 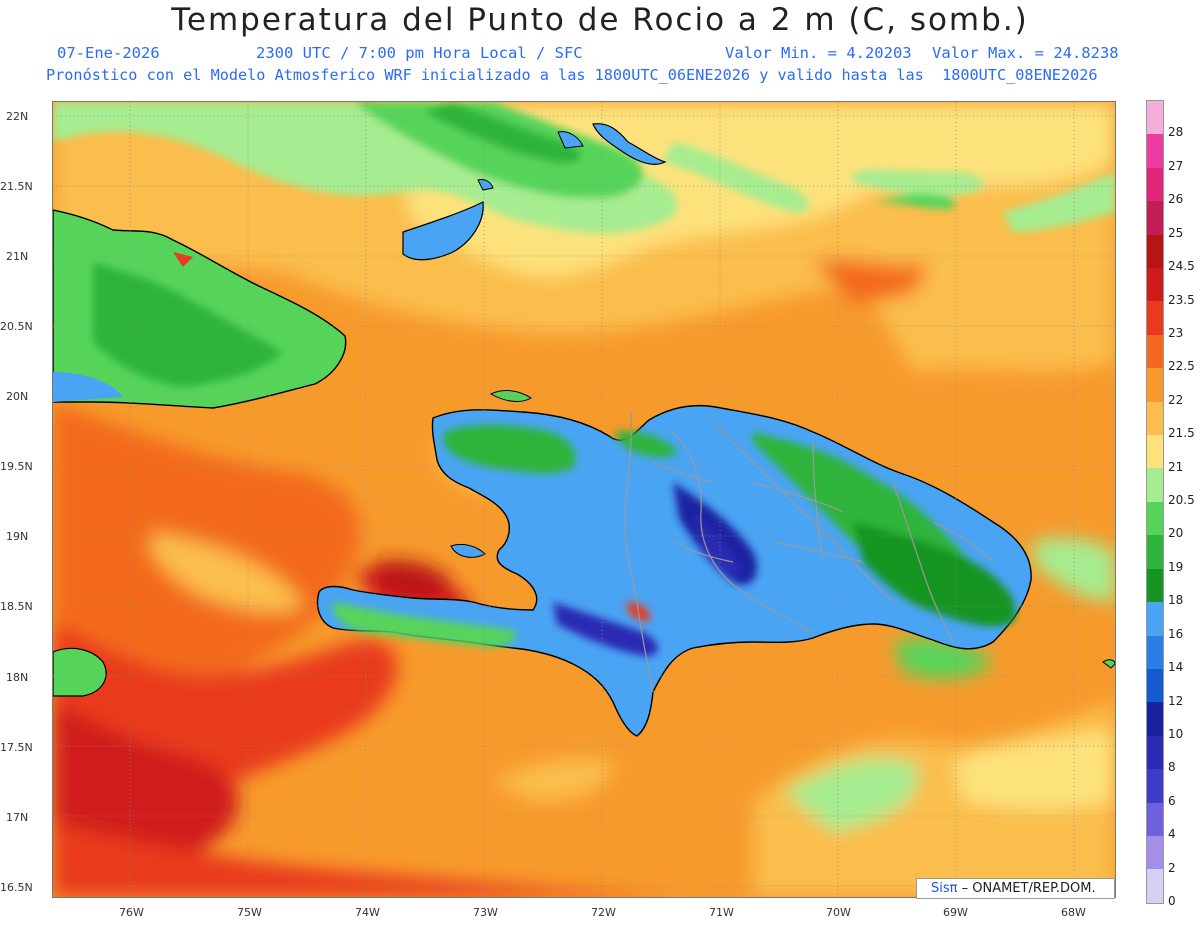 I want to click on lat-label: 18N, so click(x=17, y=677).